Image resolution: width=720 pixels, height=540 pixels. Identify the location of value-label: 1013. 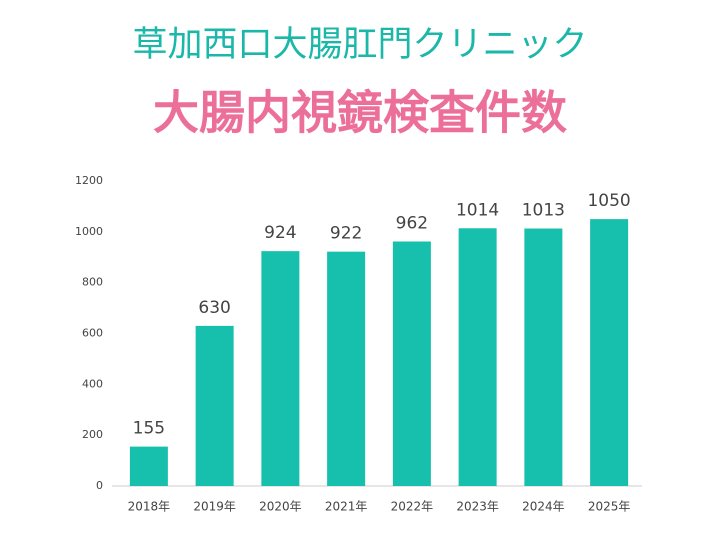
(543, 211).